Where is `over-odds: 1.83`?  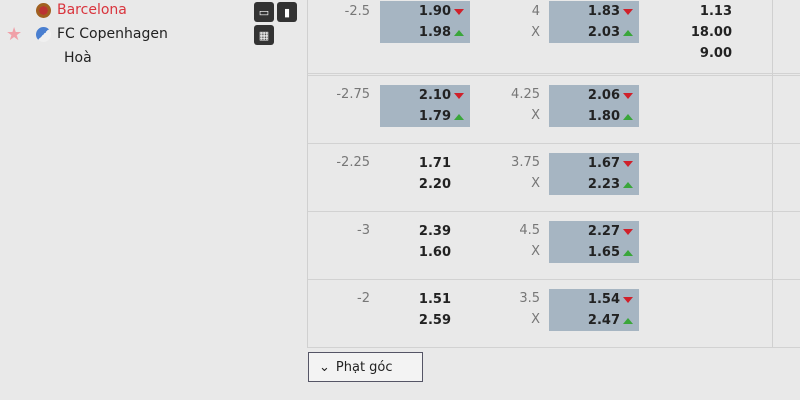 over-odds: 1.83 is located at coordinates (603, 11).